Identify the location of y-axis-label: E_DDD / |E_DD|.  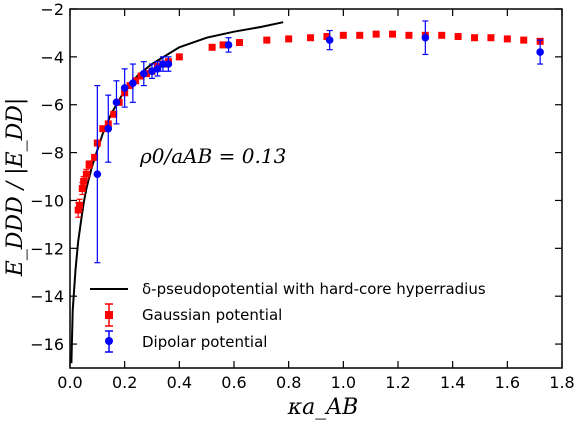
(15, 188).